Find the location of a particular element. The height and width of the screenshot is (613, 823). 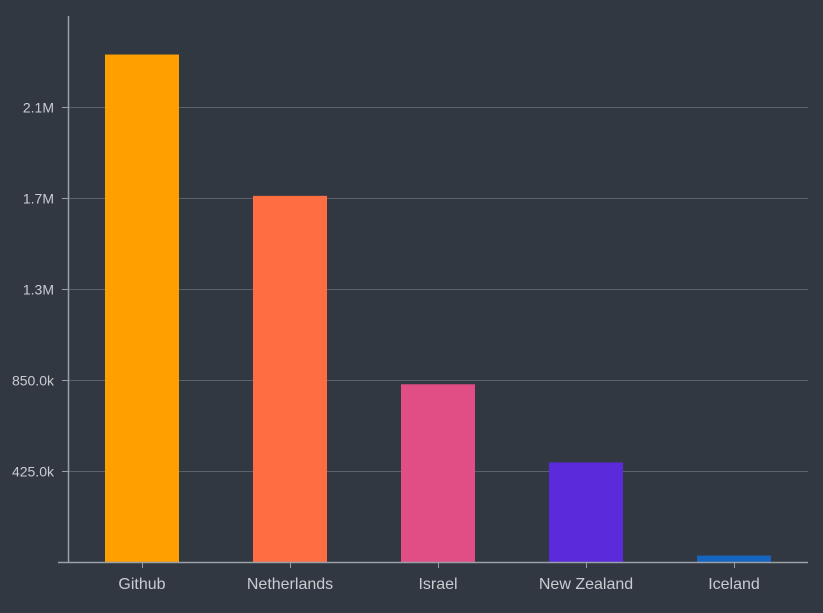

x-tick-label: Israel is located at coordinates (437, 584).